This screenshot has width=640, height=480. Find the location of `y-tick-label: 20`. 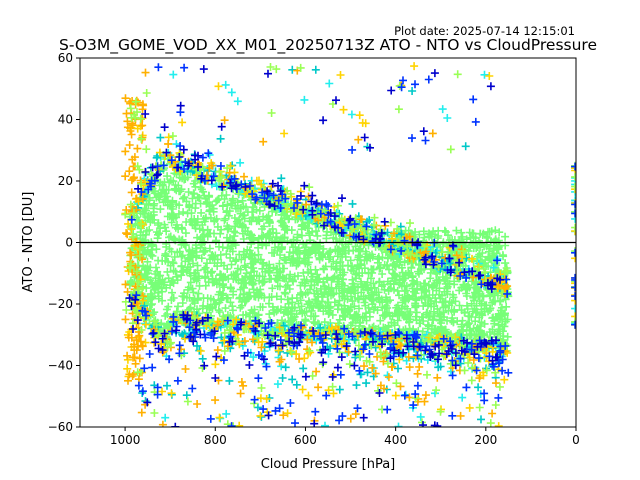

y-tick-label: 20 is located at coordinates (65, 181).